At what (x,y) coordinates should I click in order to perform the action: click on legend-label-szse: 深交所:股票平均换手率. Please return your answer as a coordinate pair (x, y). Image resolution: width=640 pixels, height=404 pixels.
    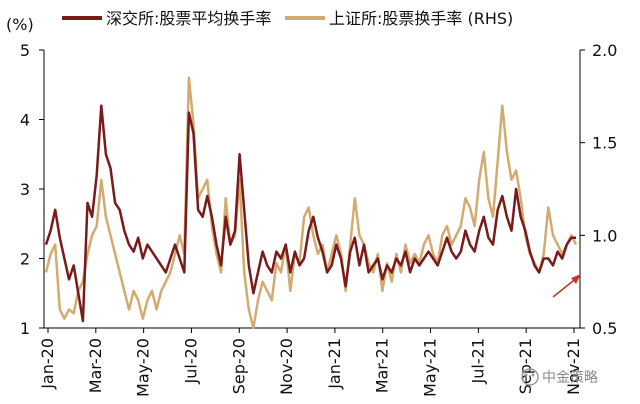
    Looking at the image, I should click on (188, 18).